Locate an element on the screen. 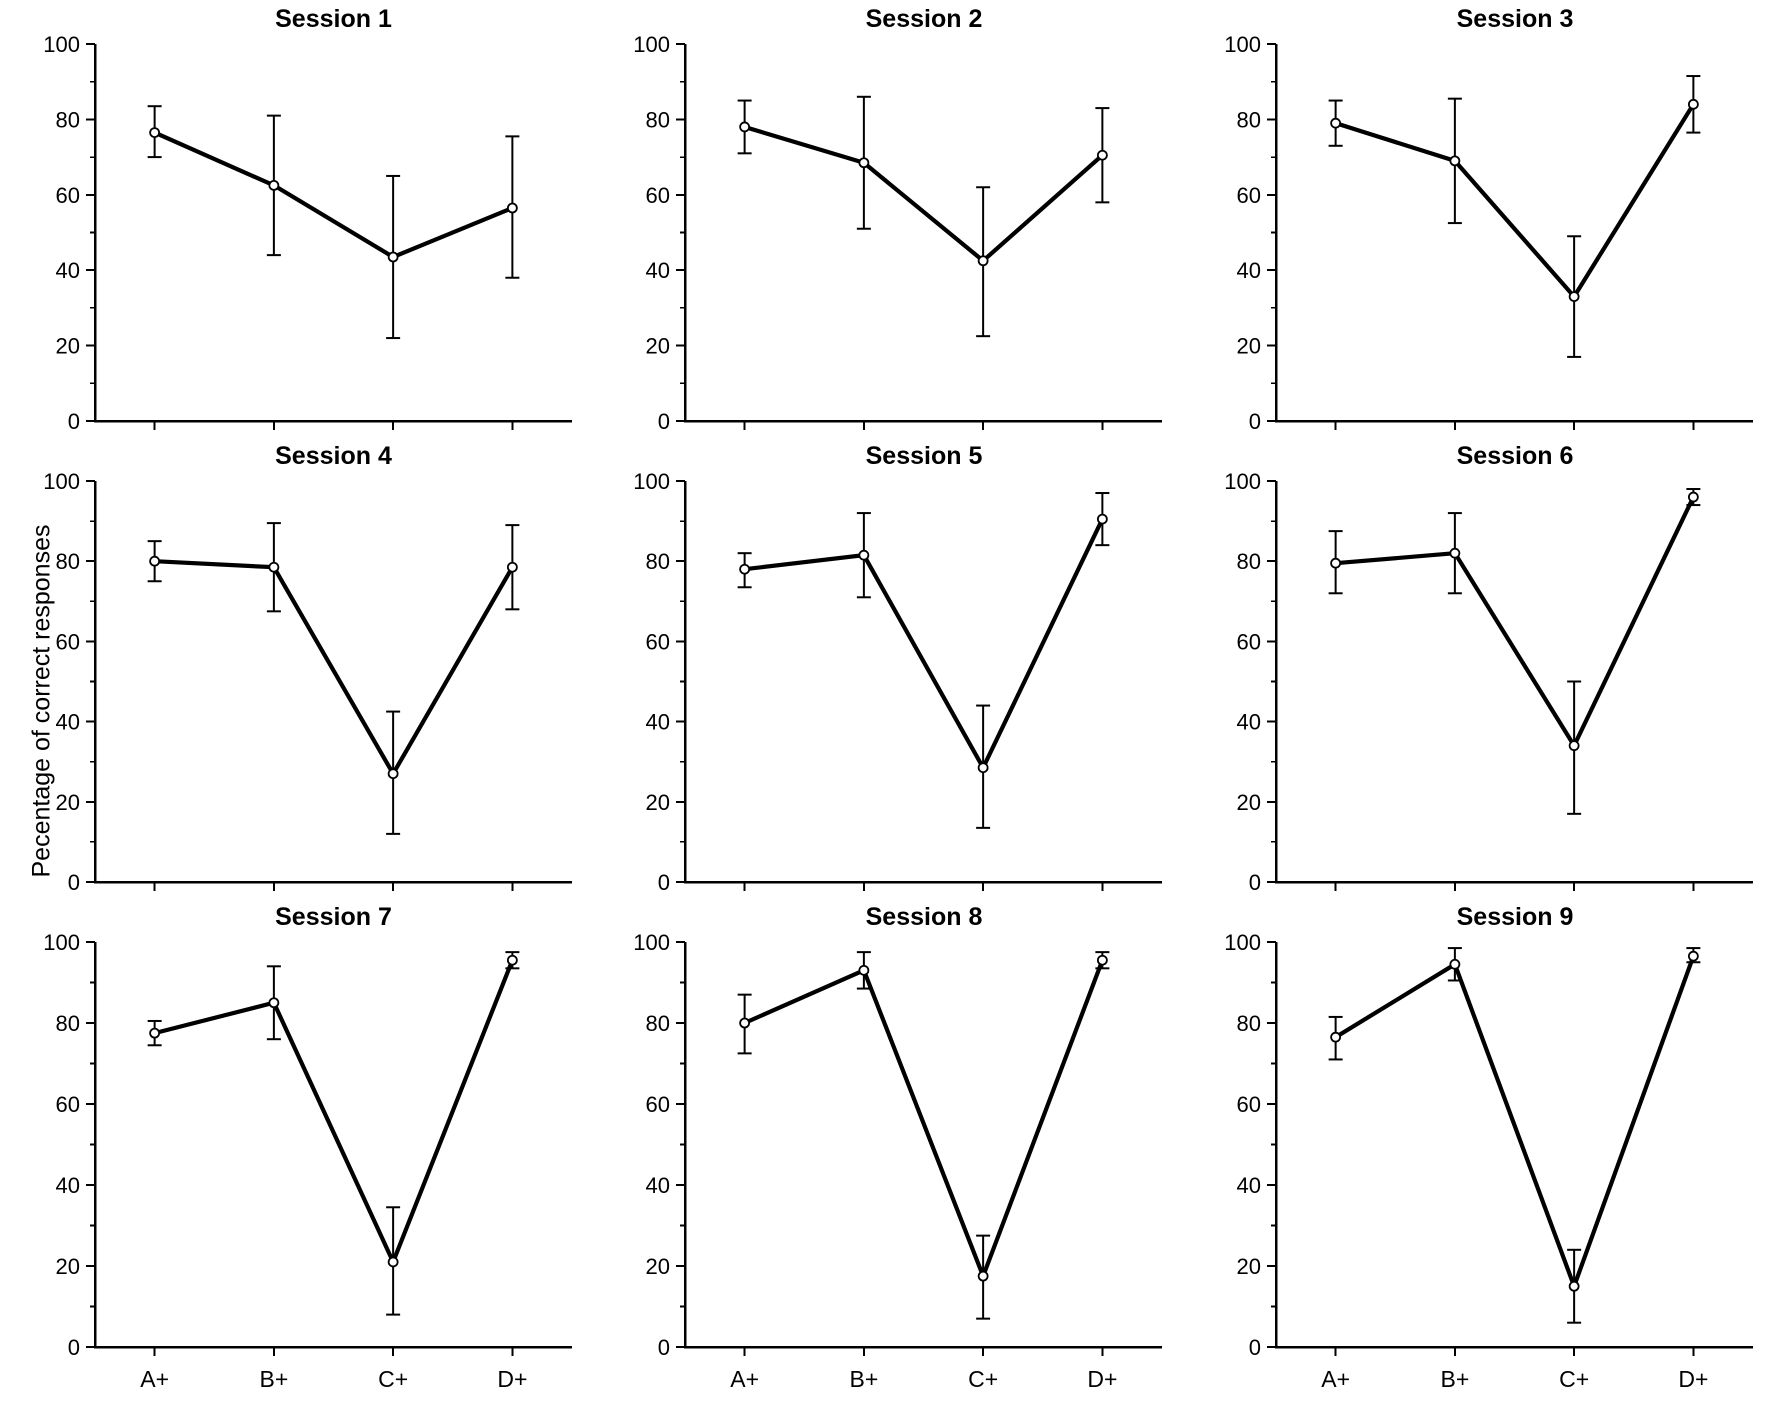 This screenshot has width=1772, height=1401. chart-cell-session-5: Session 5 0 20 40 60 80 100 is located at coordinates (885, 667).